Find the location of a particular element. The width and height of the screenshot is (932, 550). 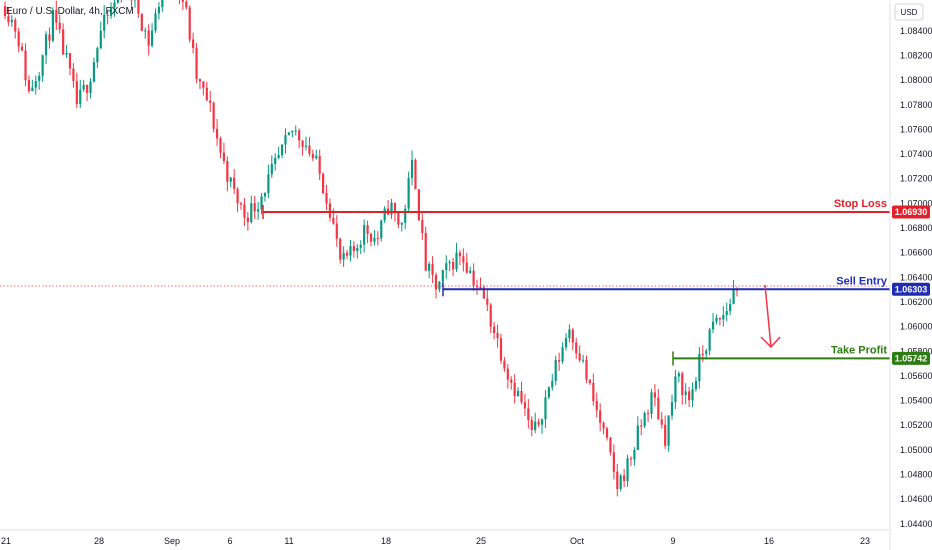

time-tick-label: 25 is located at coordinates (481, 541).